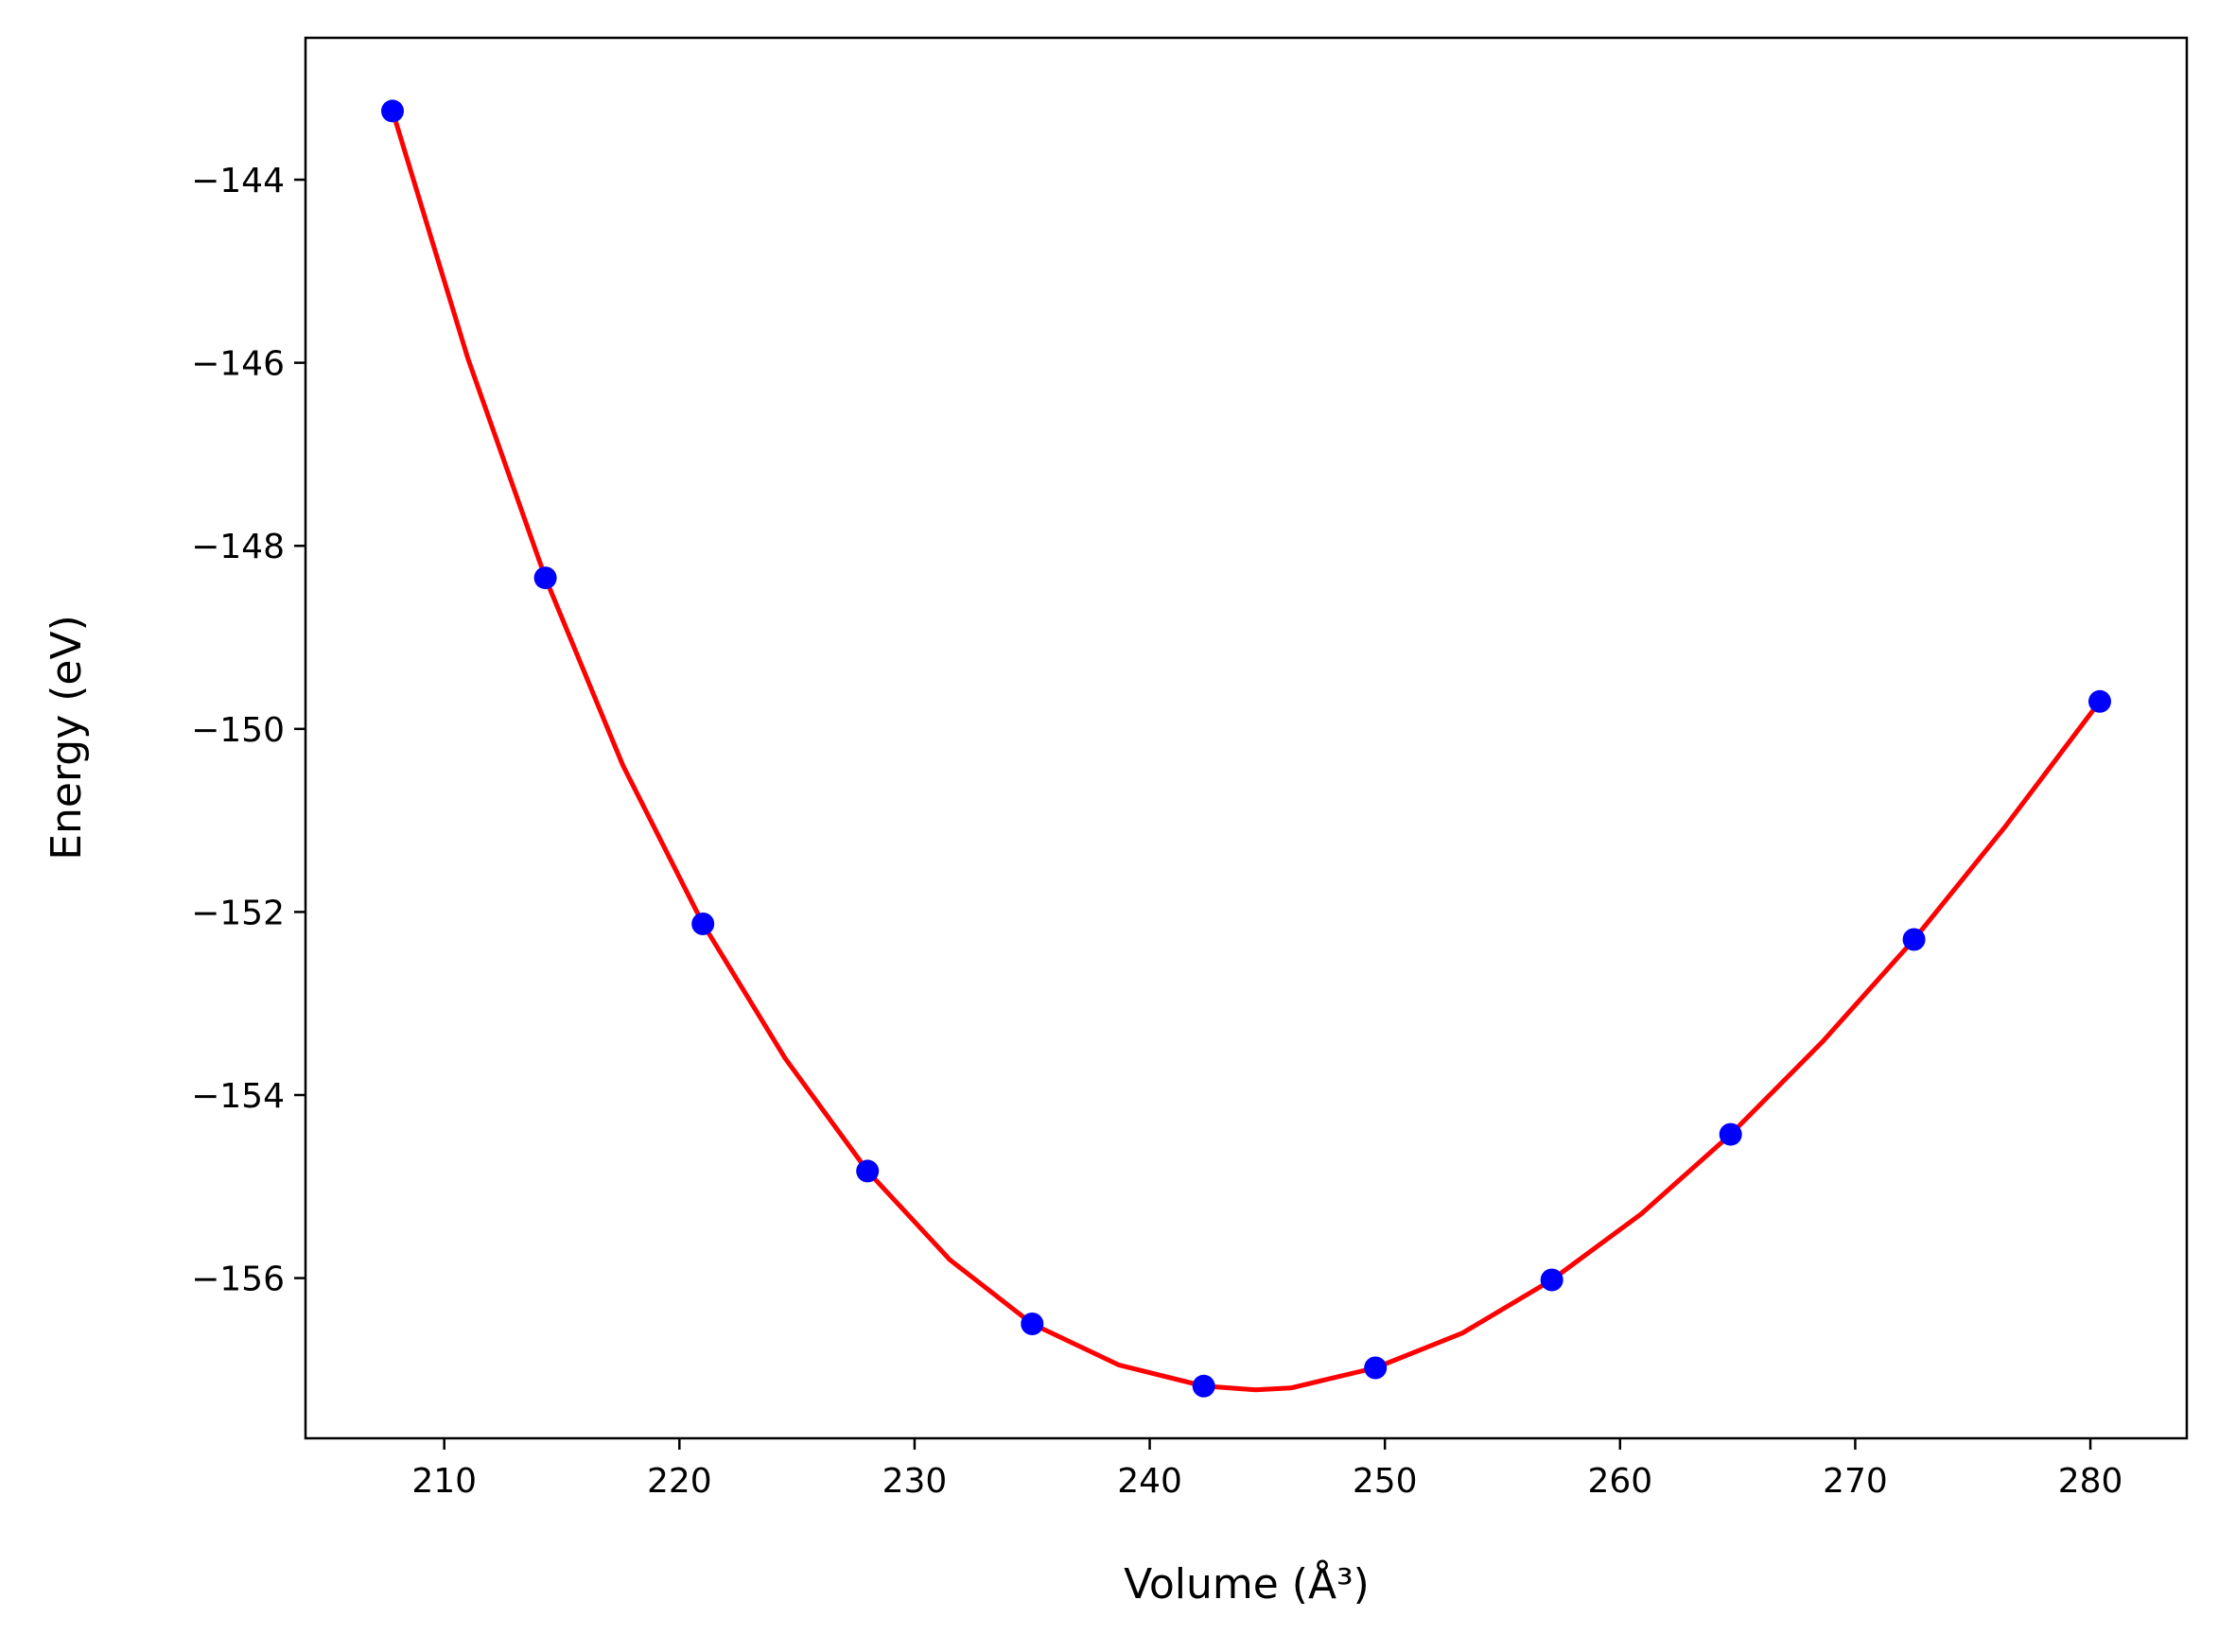 The width and height of the screenshot is (2218, 1652). Describe the element at coordinates (1149, 1482) in the screenshot. I see `x-tick-label: 240` at that location.